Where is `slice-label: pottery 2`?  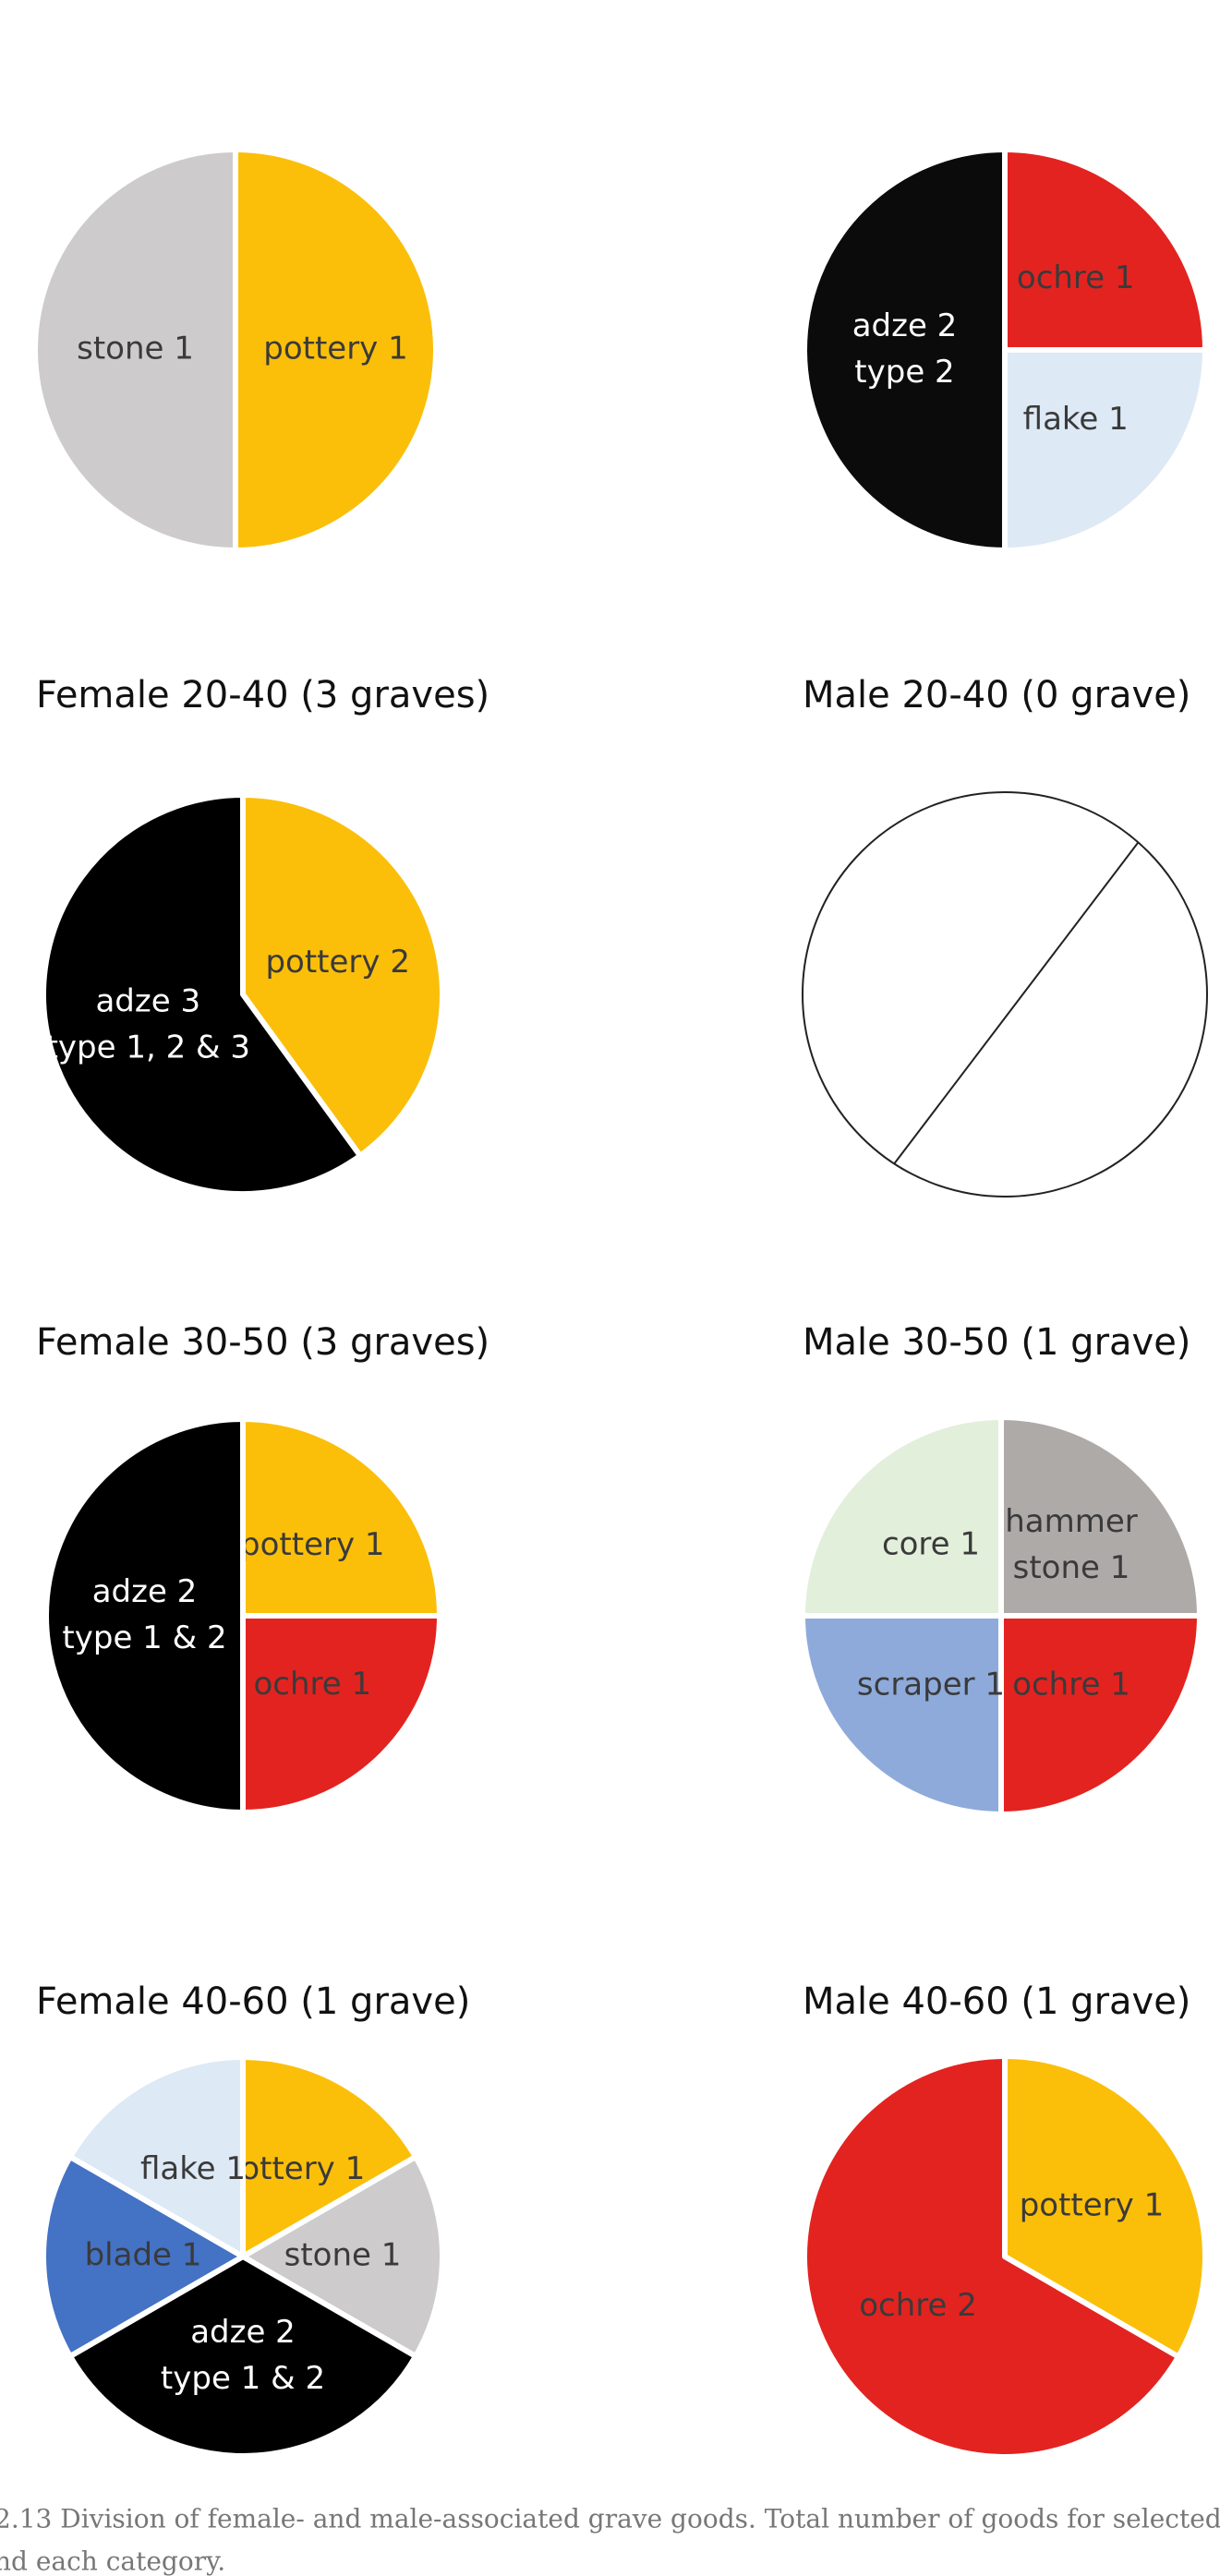
slice-label: pottery 2 is located at coordinates (338, 962).